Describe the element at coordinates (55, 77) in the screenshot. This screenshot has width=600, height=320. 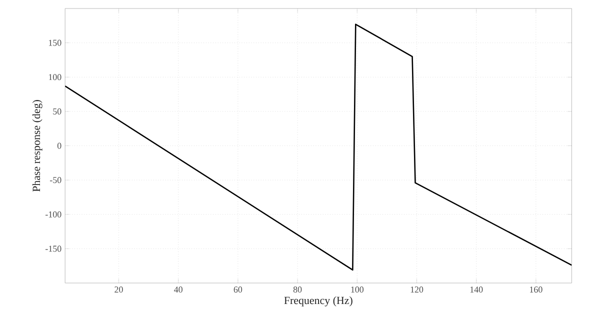
I see `y-tick-label: 100` at that location.